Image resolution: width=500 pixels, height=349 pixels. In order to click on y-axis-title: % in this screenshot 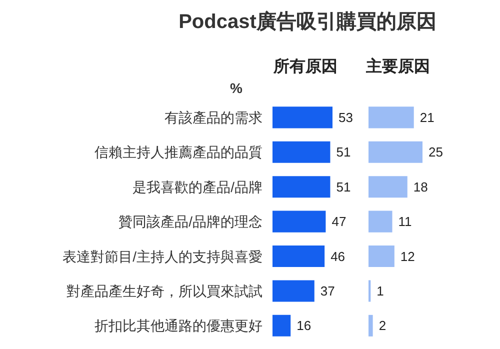, I will do `click(237, 88)`.